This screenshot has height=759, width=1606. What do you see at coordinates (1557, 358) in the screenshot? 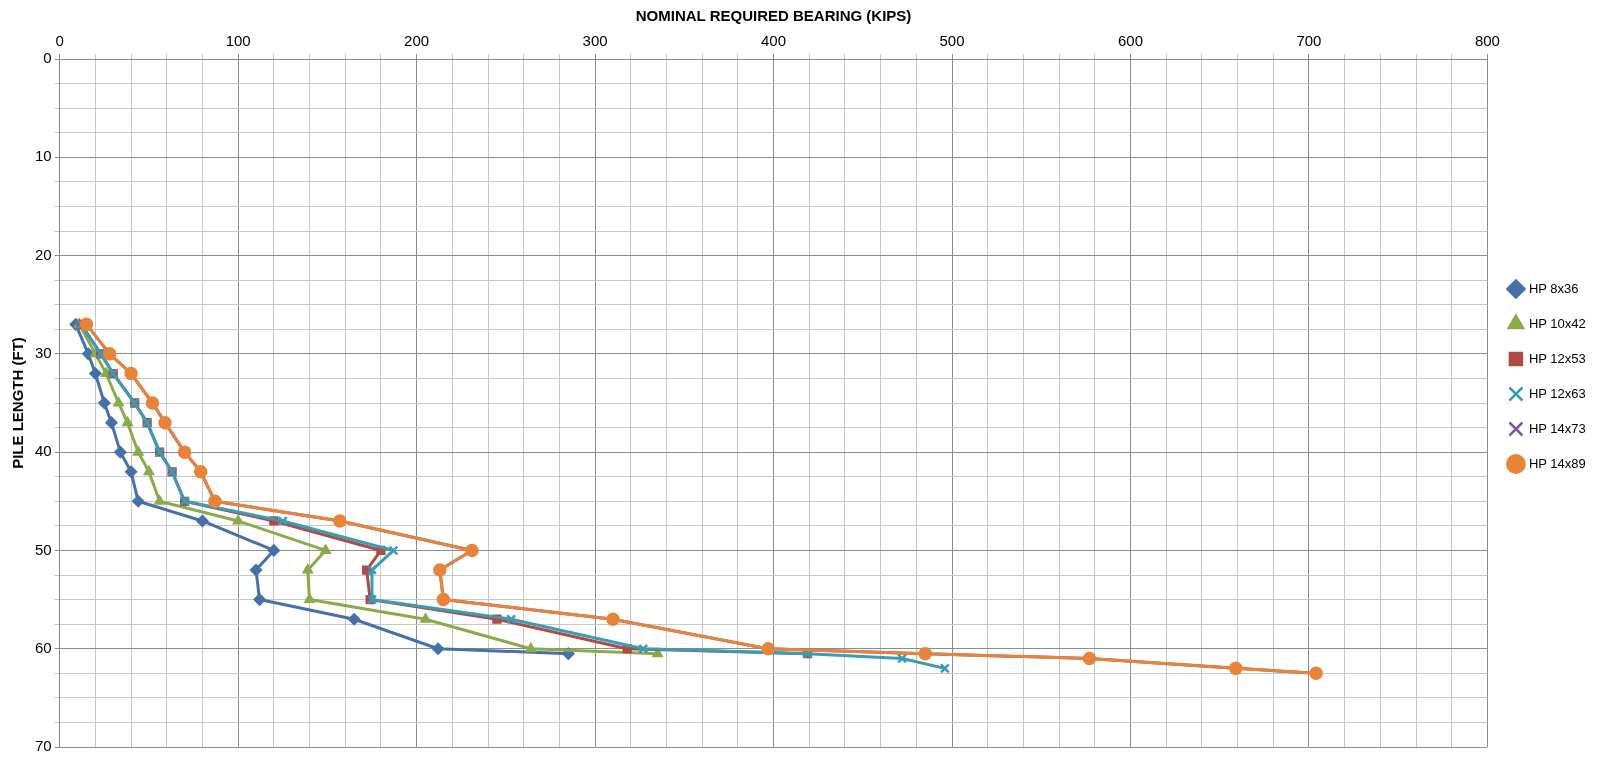
I see `legend-label: HP 12x53` at bounding box center [1557, 358].